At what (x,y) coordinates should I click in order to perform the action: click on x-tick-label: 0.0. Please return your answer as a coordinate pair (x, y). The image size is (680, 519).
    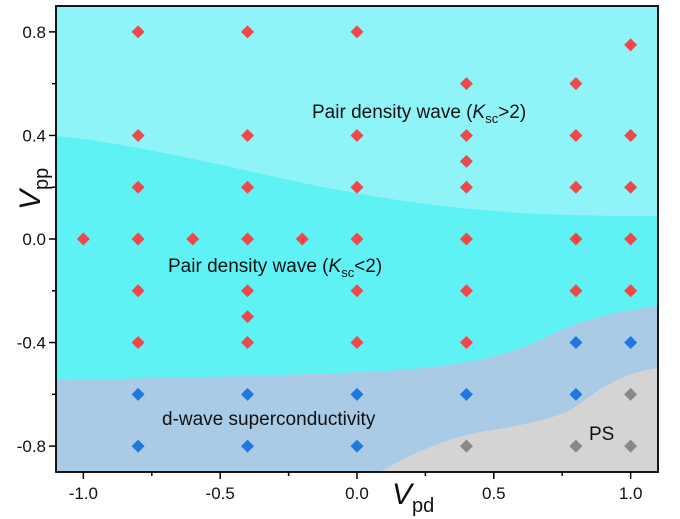
    Looking at the image, I should click on (357, 493).